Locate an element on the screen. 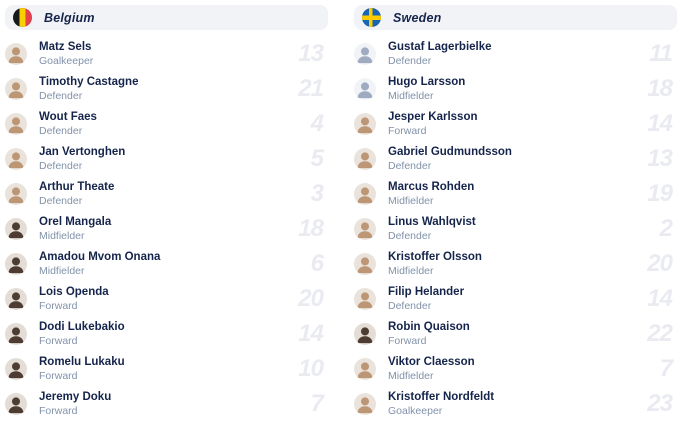 The image size is (690, 421). player-info: Timothy Castagne Defender is located at coordinates (88, 89).